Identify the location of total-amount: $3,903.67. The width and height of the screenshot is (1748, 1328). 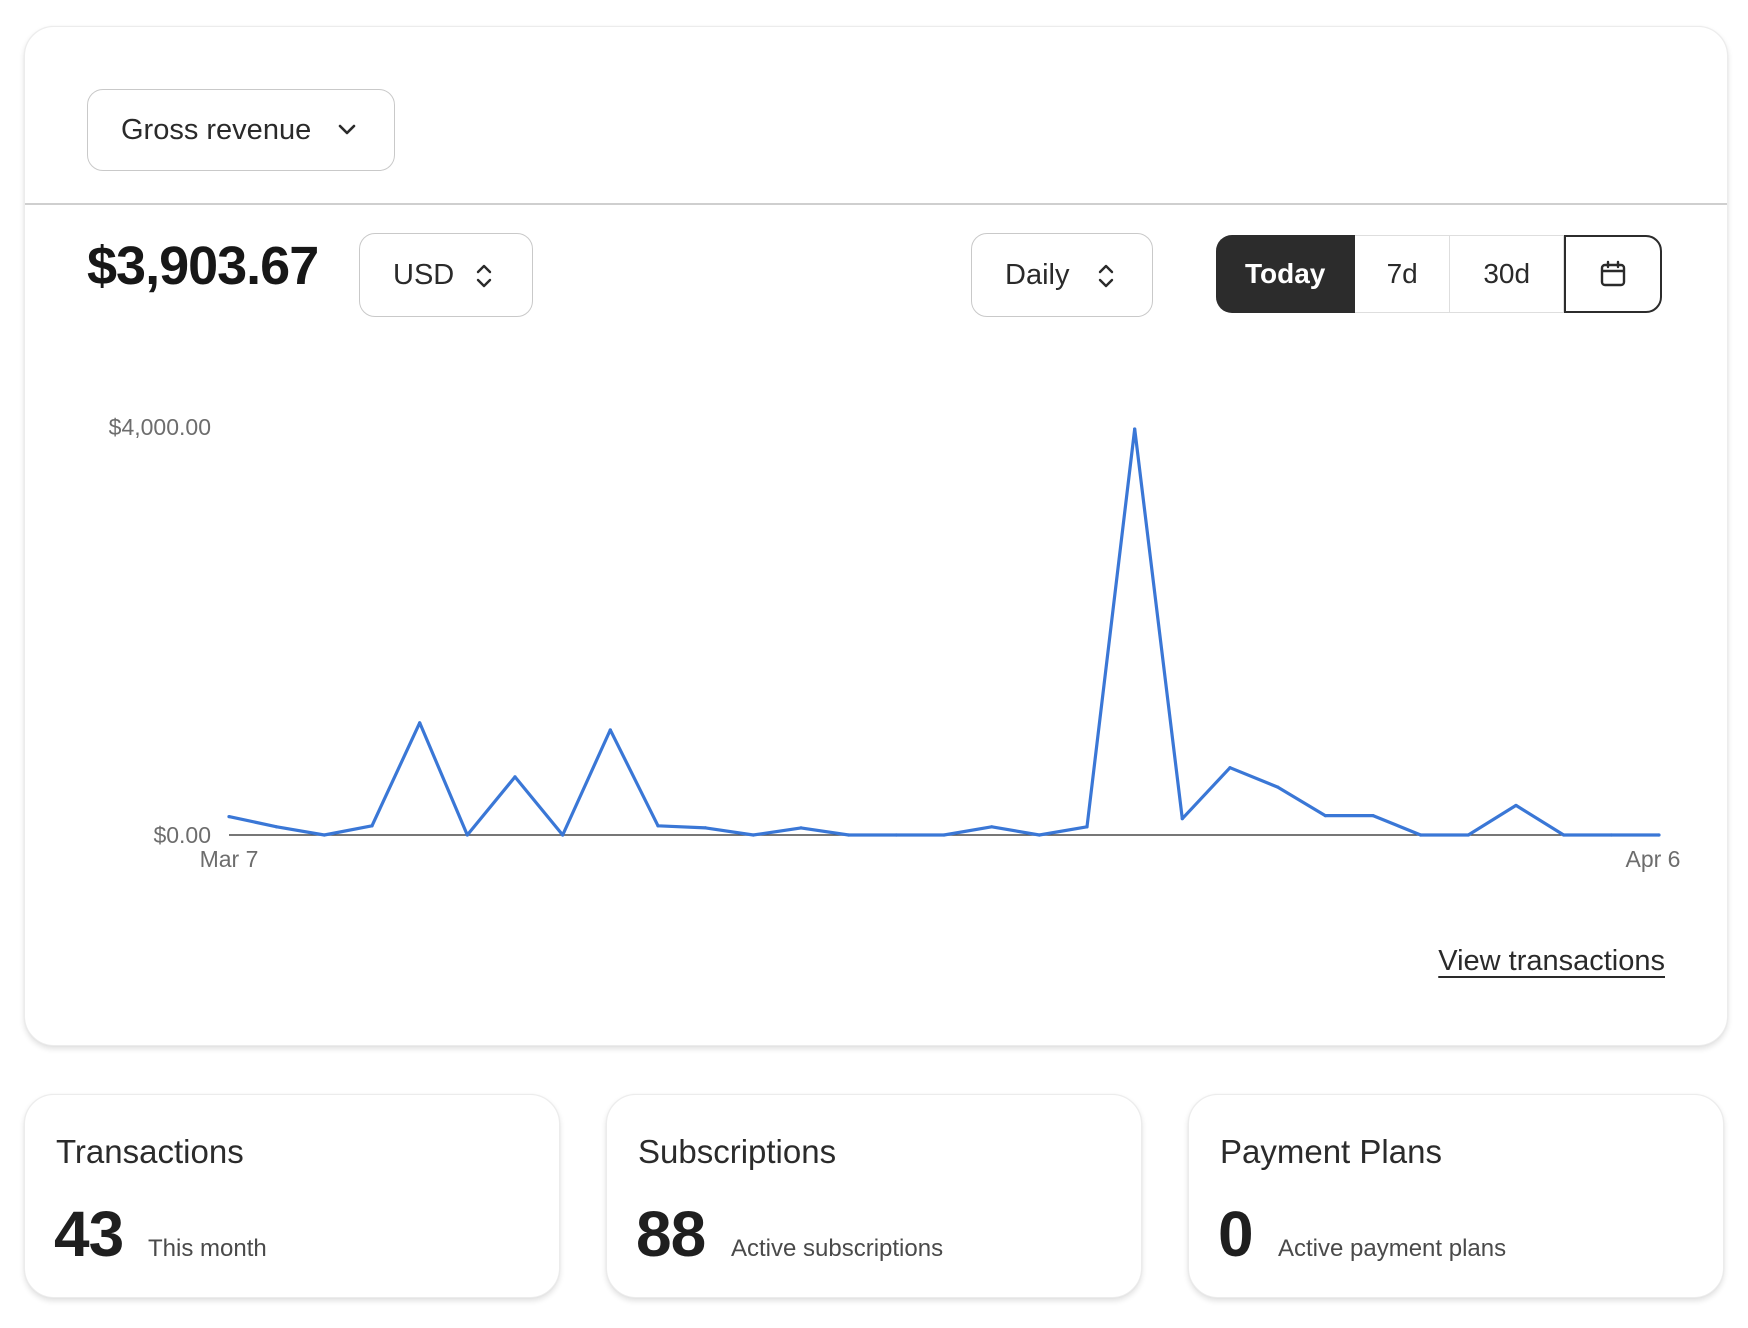
(203, 266).